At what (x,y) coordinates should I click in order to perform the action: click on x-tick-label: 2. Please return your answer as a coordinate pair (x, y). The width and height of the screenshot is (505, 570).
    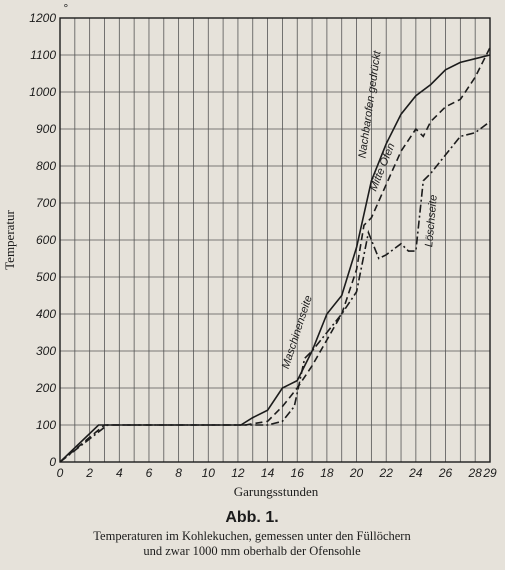
    Looking at the image, I should click on (89, 473).